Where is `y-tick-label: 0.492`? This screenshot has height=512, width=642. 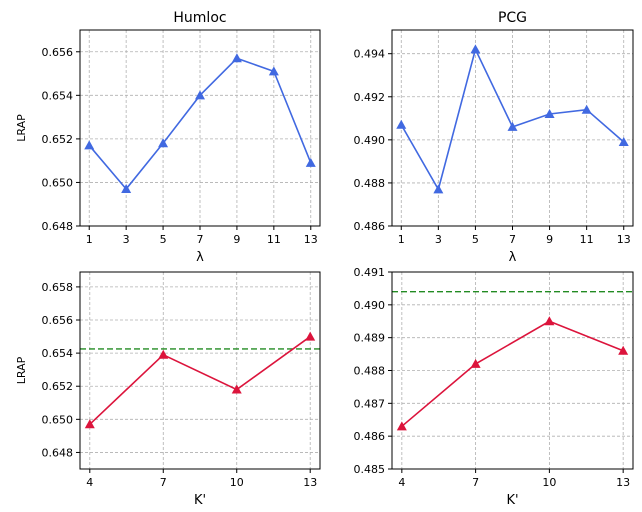
y-tick-label: 0.492 is located at coordinates (370, 97).